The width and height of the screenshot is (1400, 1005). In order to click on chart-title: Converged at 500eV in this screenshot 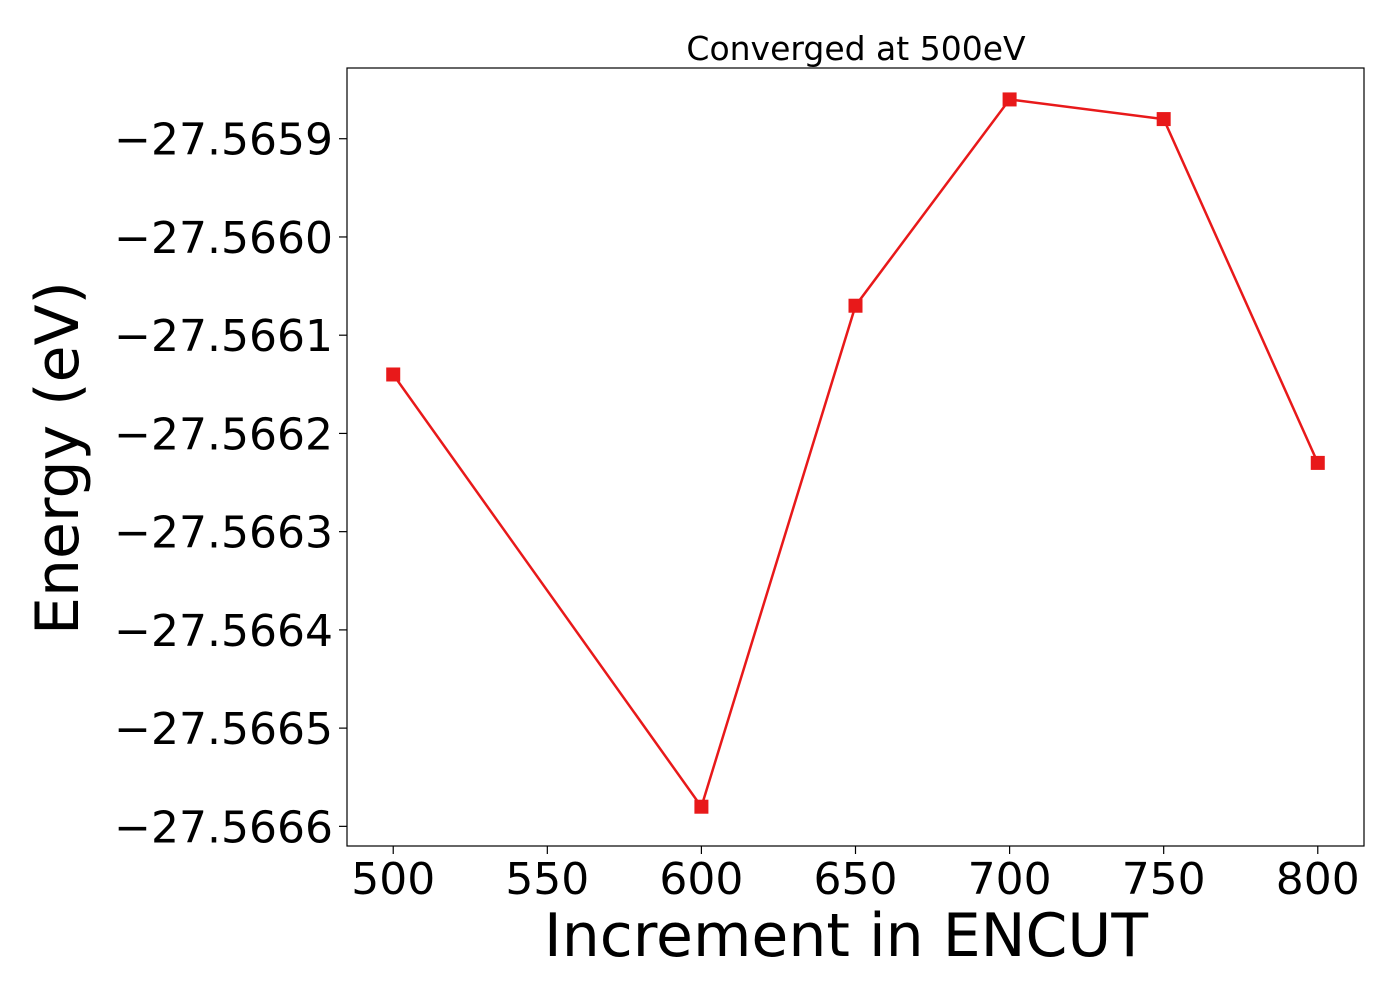, I will do `click(856, 48)`.